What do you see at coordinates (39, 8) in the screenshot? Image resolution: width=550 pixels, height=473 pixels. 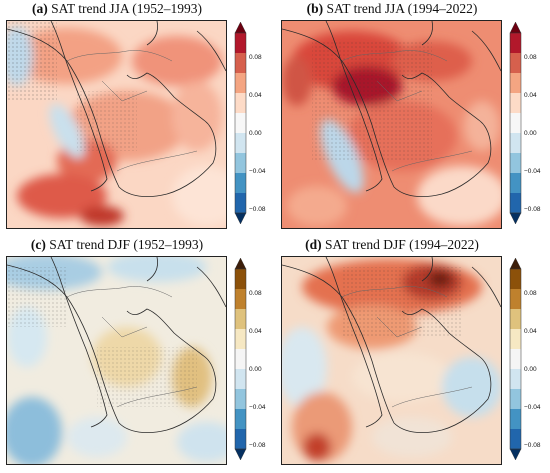 I see `panel-letter: (a)` at bounding box center [39, 8].